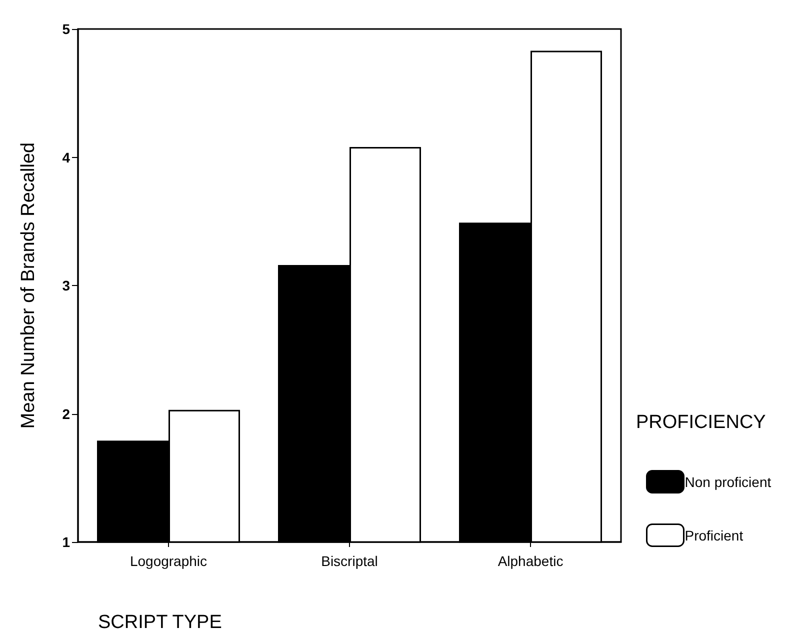 The width and height of the screenshot is (809, 637). Describe the element at coordinates (66, 542) in the screenshot. I see `y-tick-label: 1` at that location.